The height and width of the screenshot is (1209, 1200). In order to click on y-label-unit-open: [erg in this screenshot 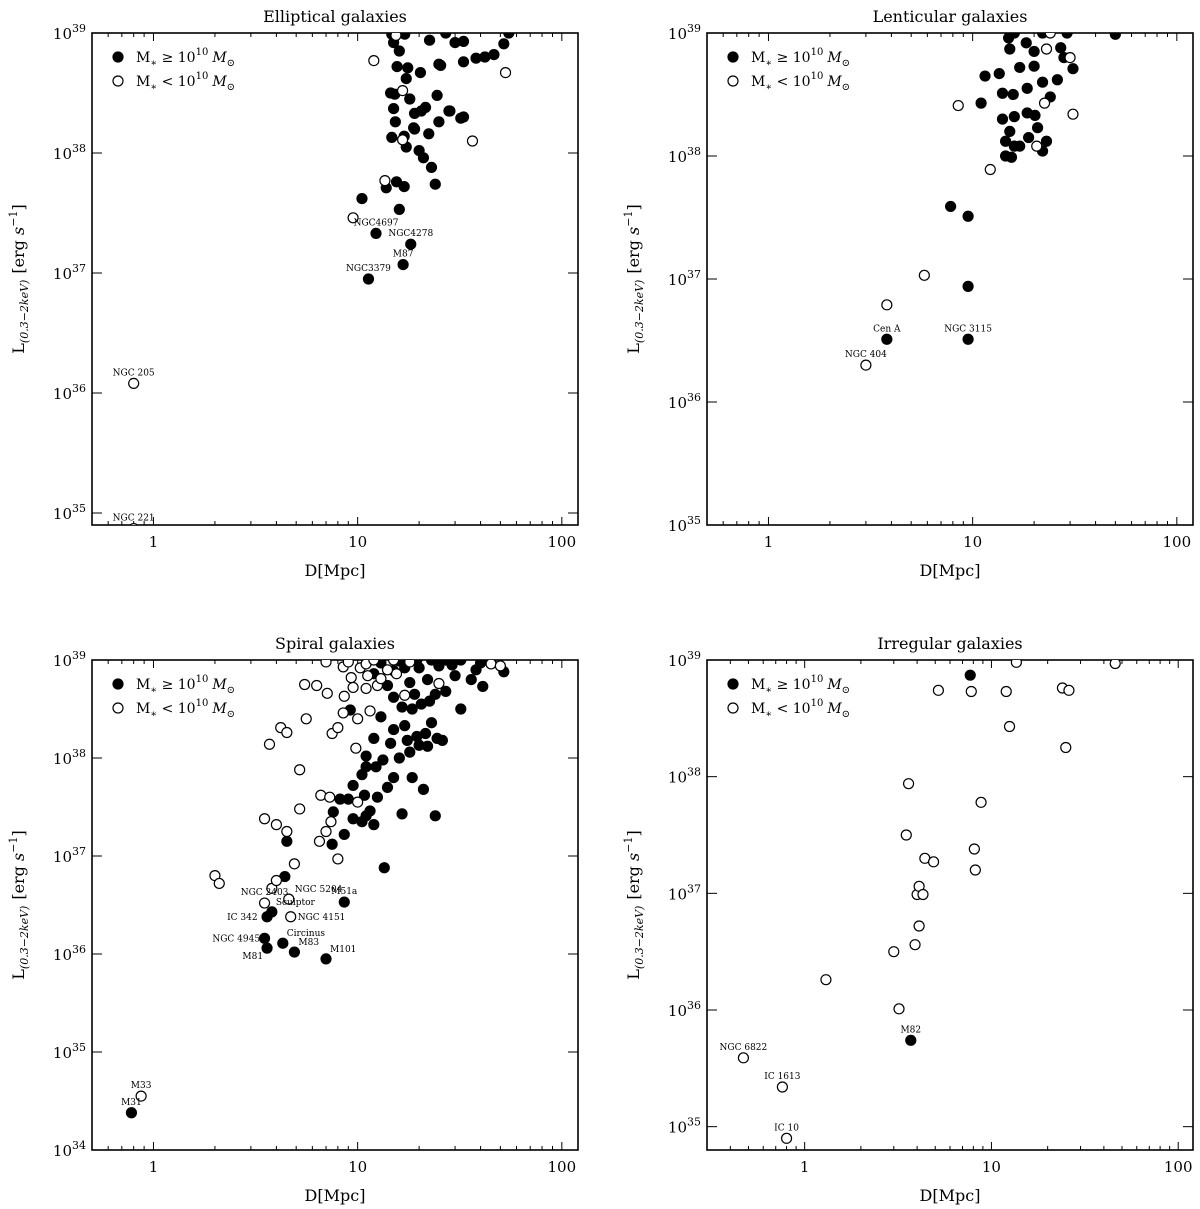, I will do `click(18, 254)`.